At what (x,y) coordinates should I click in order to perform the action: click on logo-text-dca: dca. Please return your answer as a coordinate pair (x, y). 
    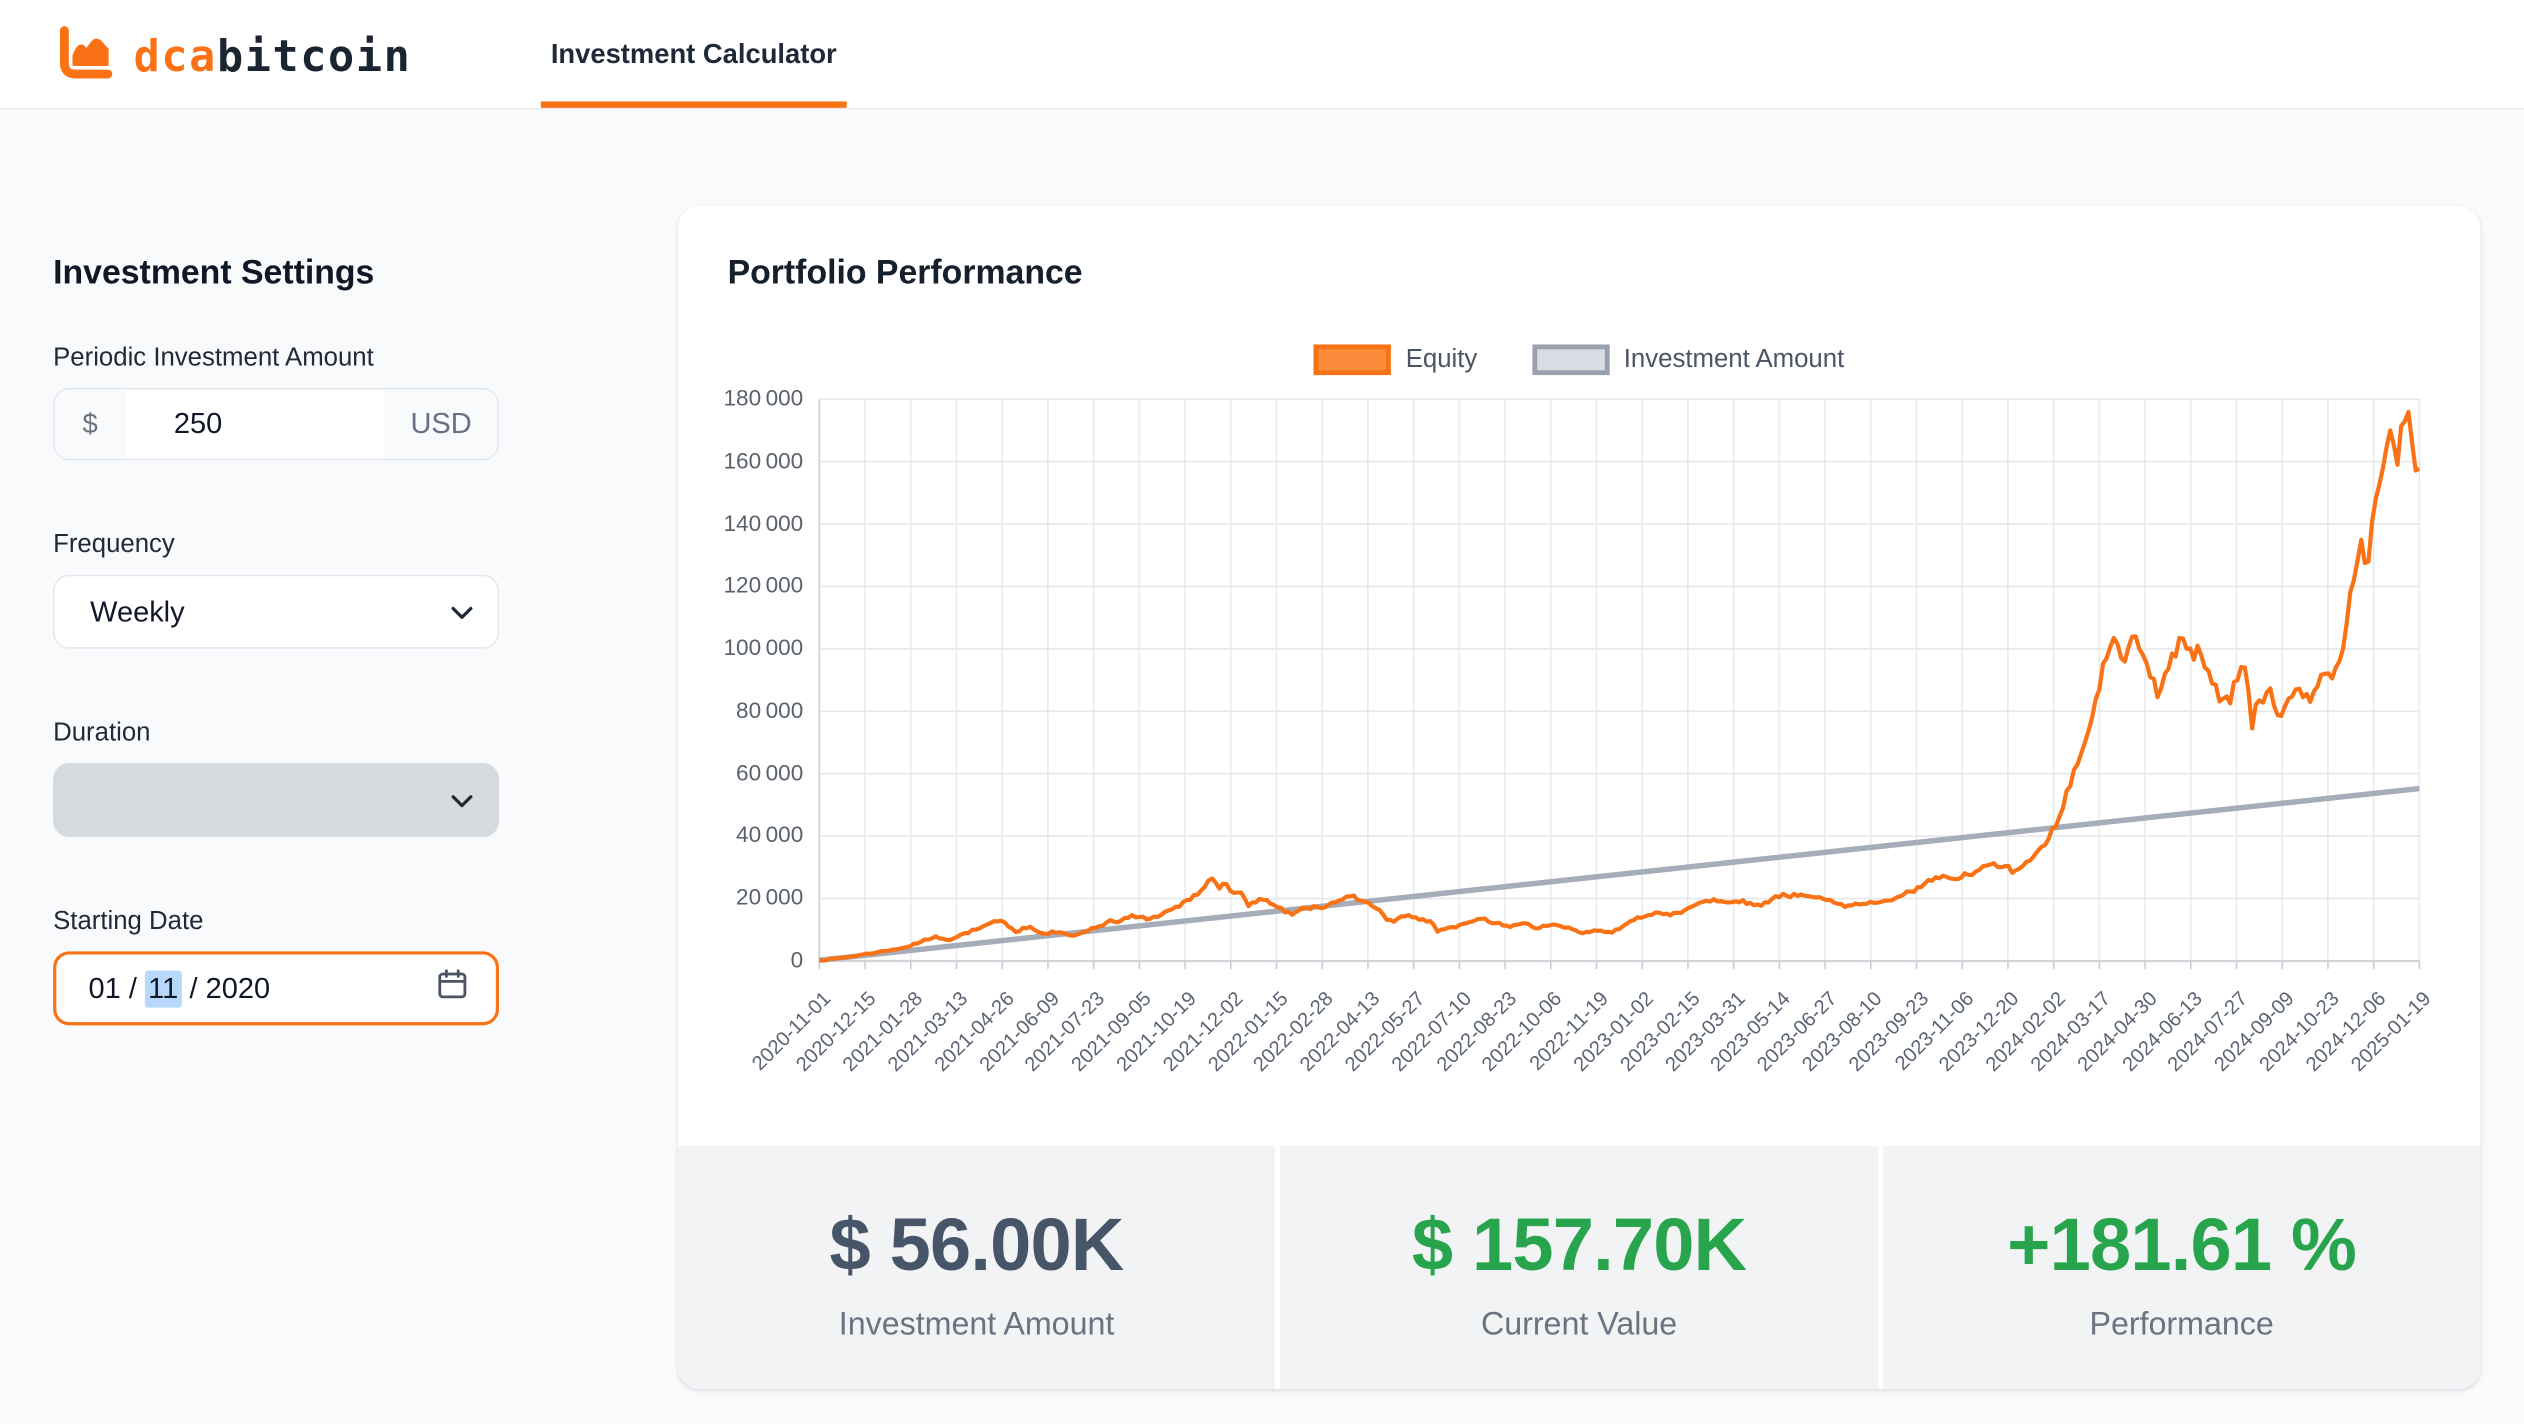
    Looking at the image, I should click on (175, 57).